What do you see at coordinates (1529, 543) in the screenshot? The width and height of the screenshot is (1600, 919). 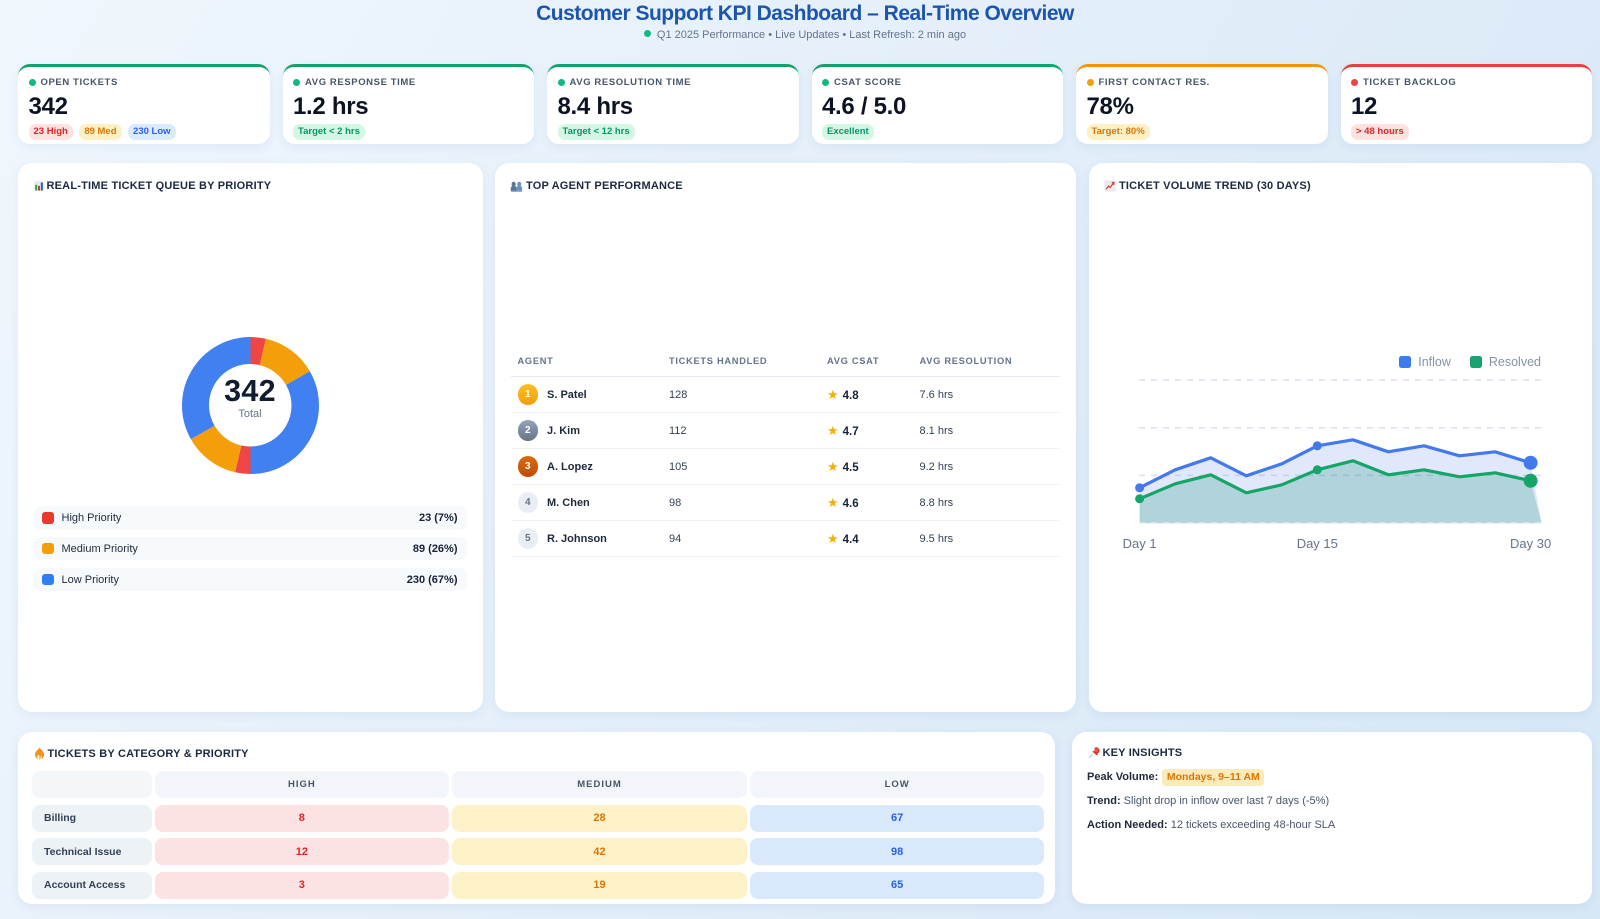 I see `svg-text: Day 30` at bounding box center [1529, 543].